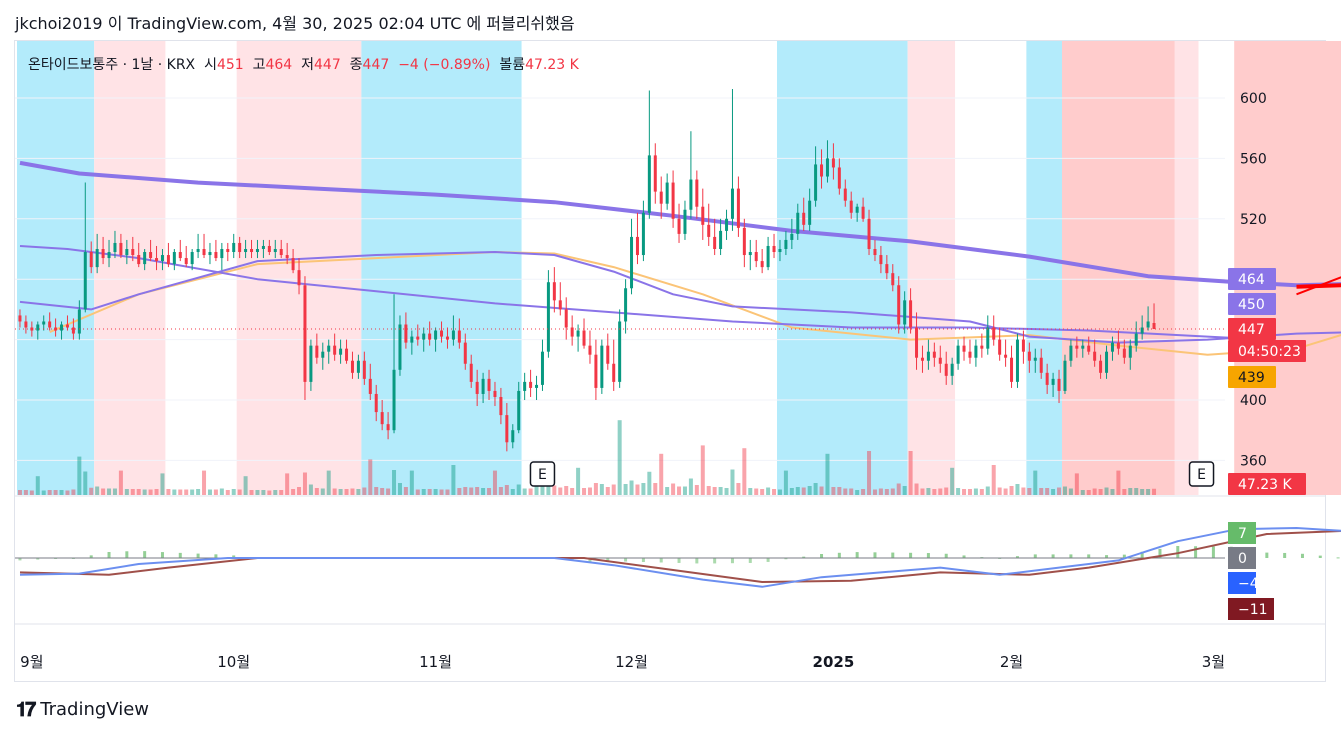 The width and height of the screenshot is (1341, 735). I want to click on macd-badge-label: 0, so click(1242, 559).